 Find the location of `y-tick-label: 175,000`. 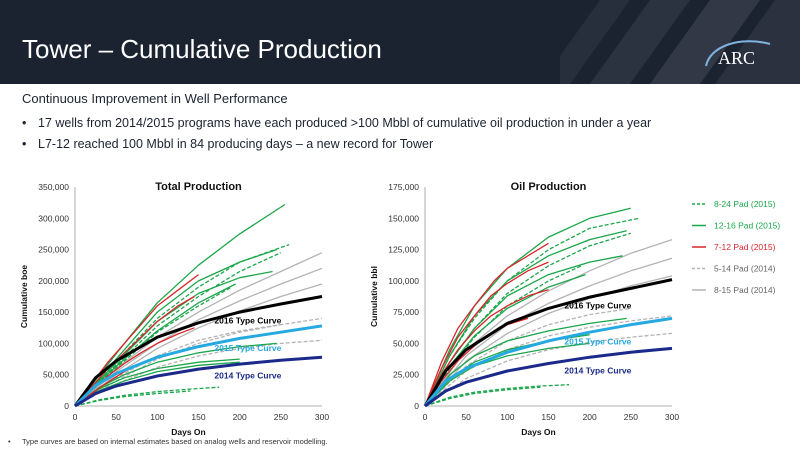

y-tick-label: 175,000 is located at coordinates (403, 187).